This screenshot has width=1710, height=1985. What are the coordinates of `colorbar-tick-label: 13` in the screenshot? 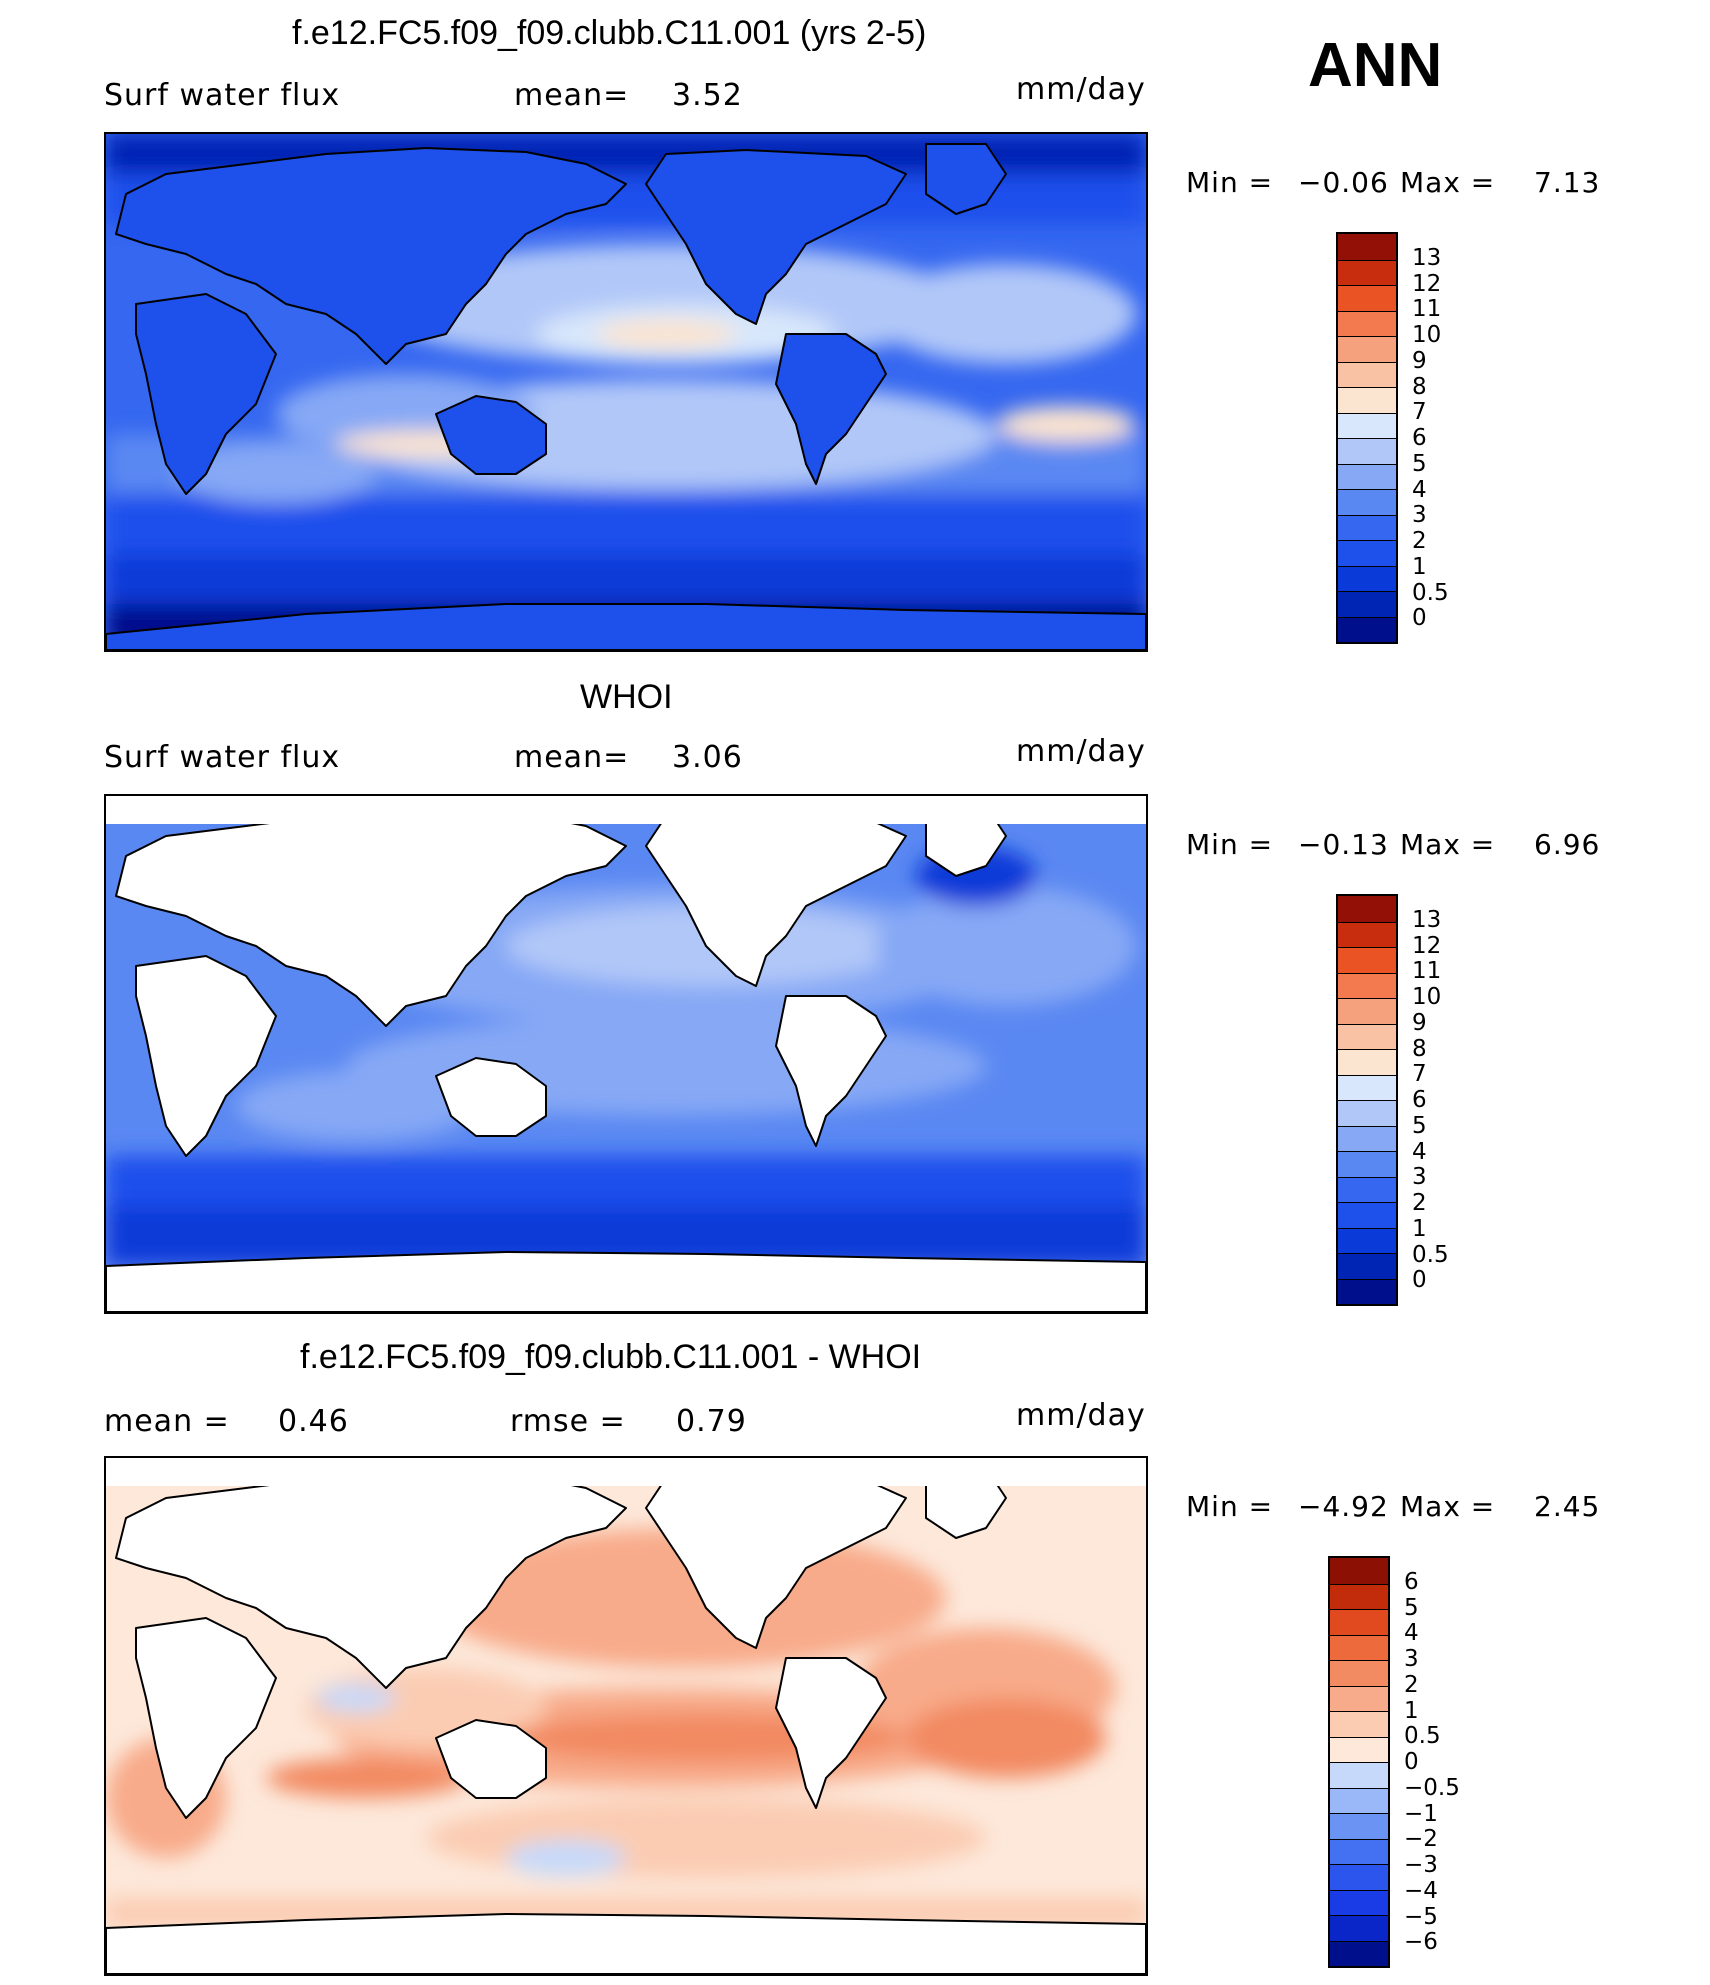 It's located at (1427, 919).